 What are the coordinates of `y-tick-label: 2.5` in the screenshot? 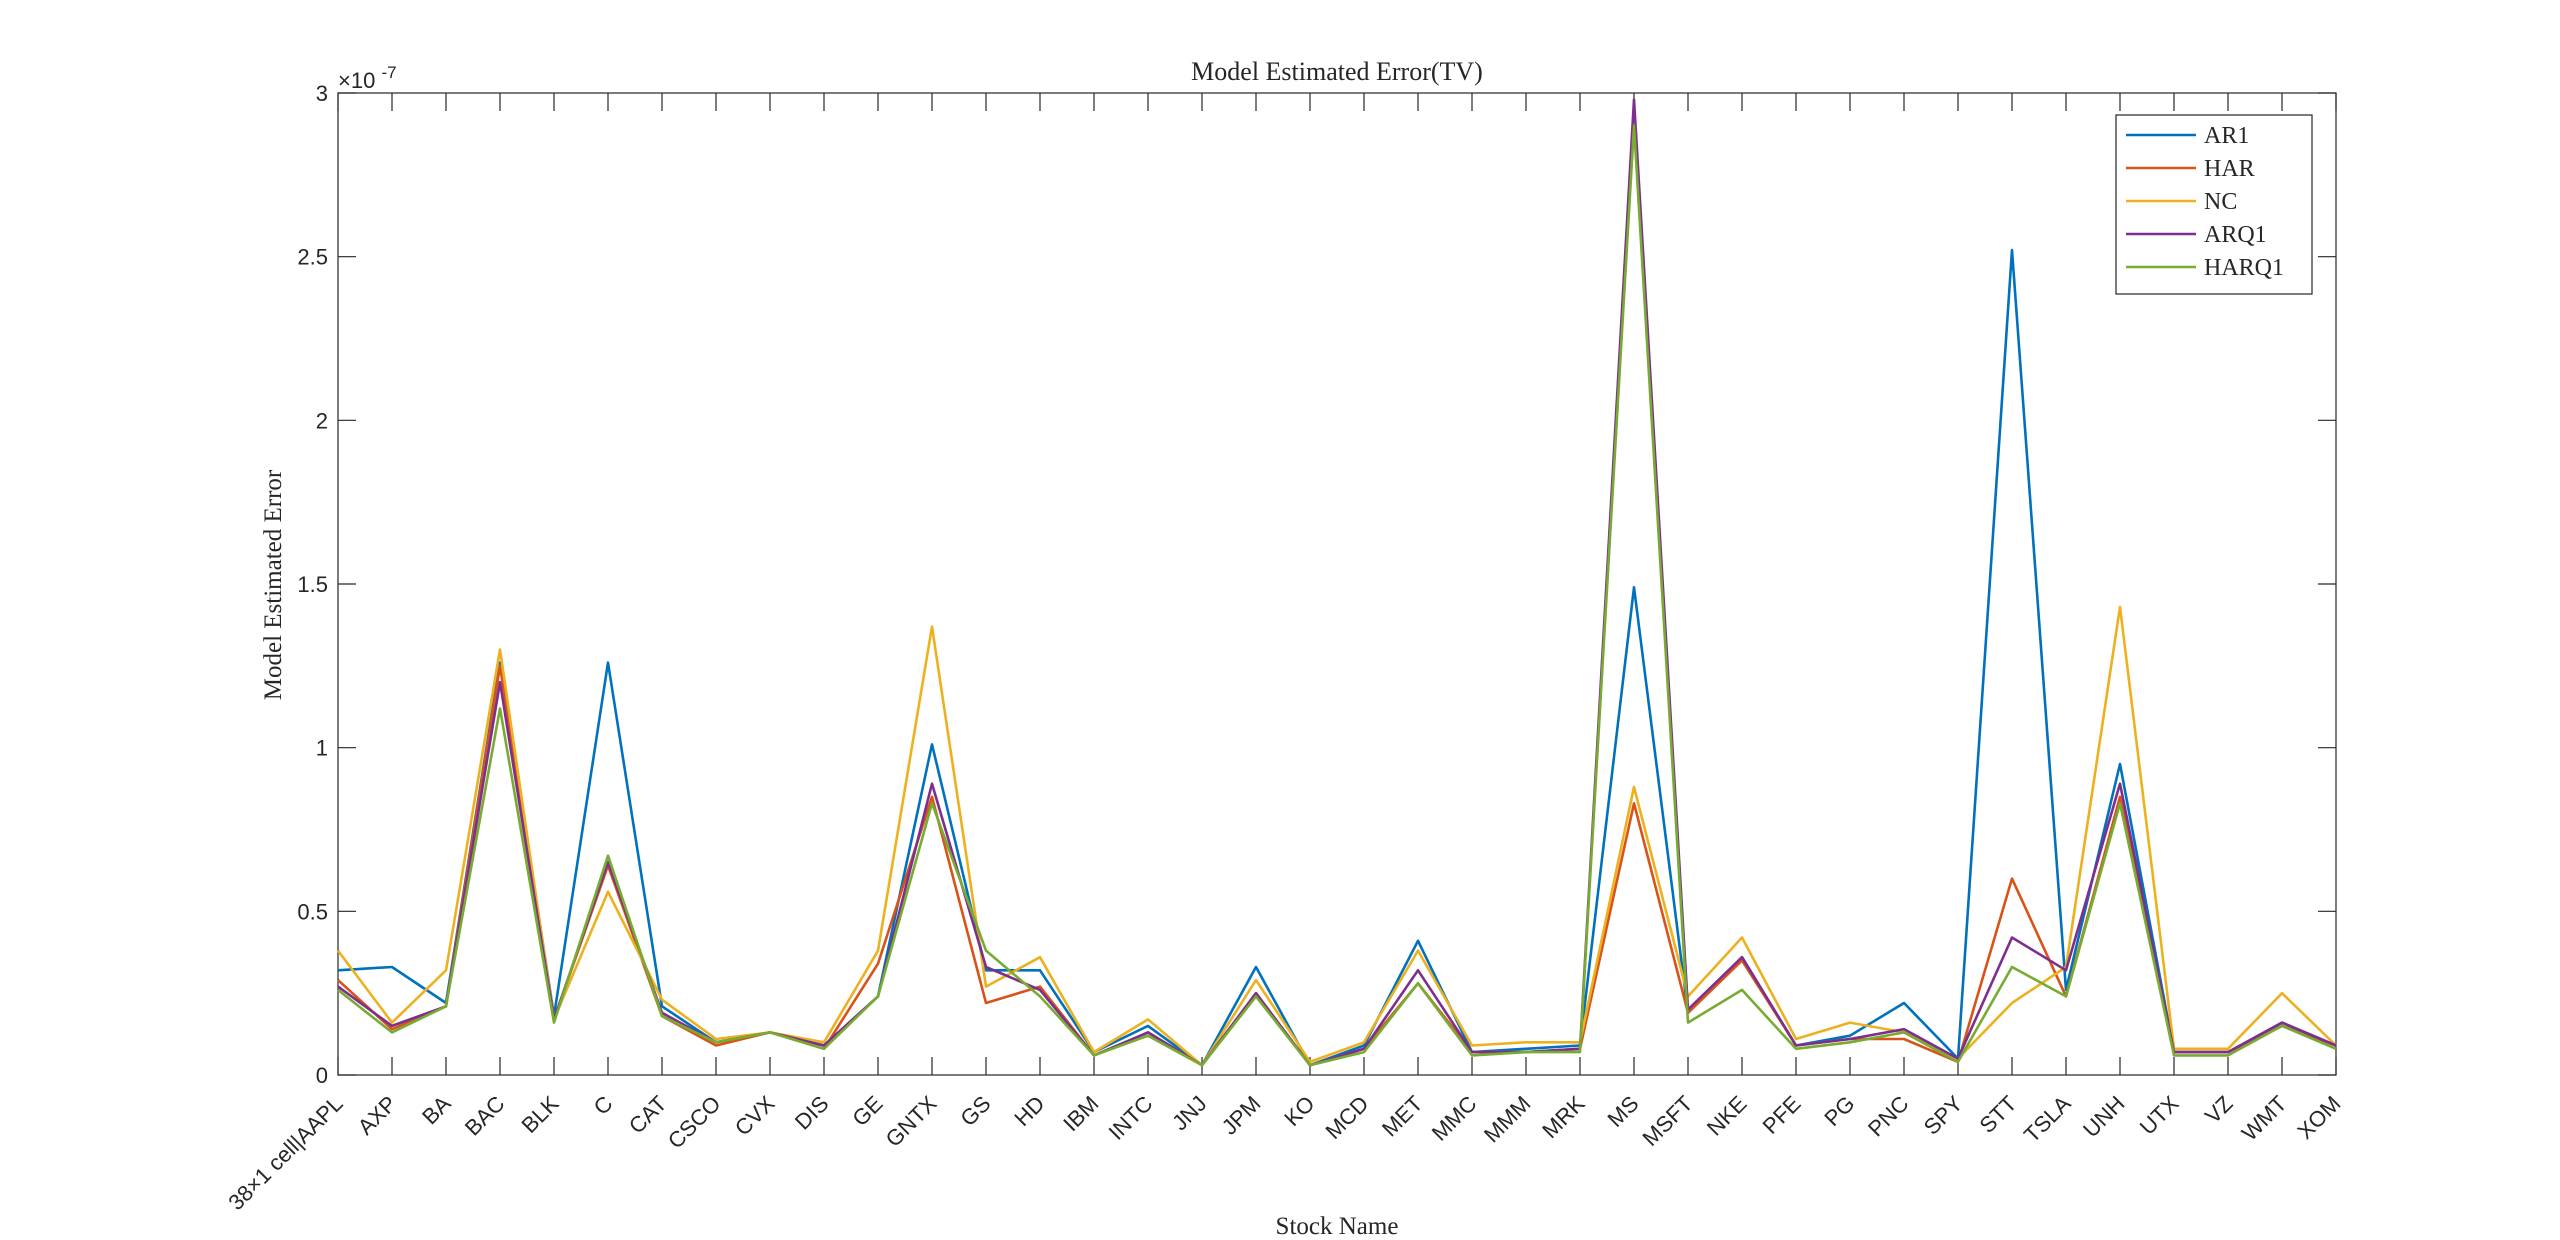 It's located at (312, 257).